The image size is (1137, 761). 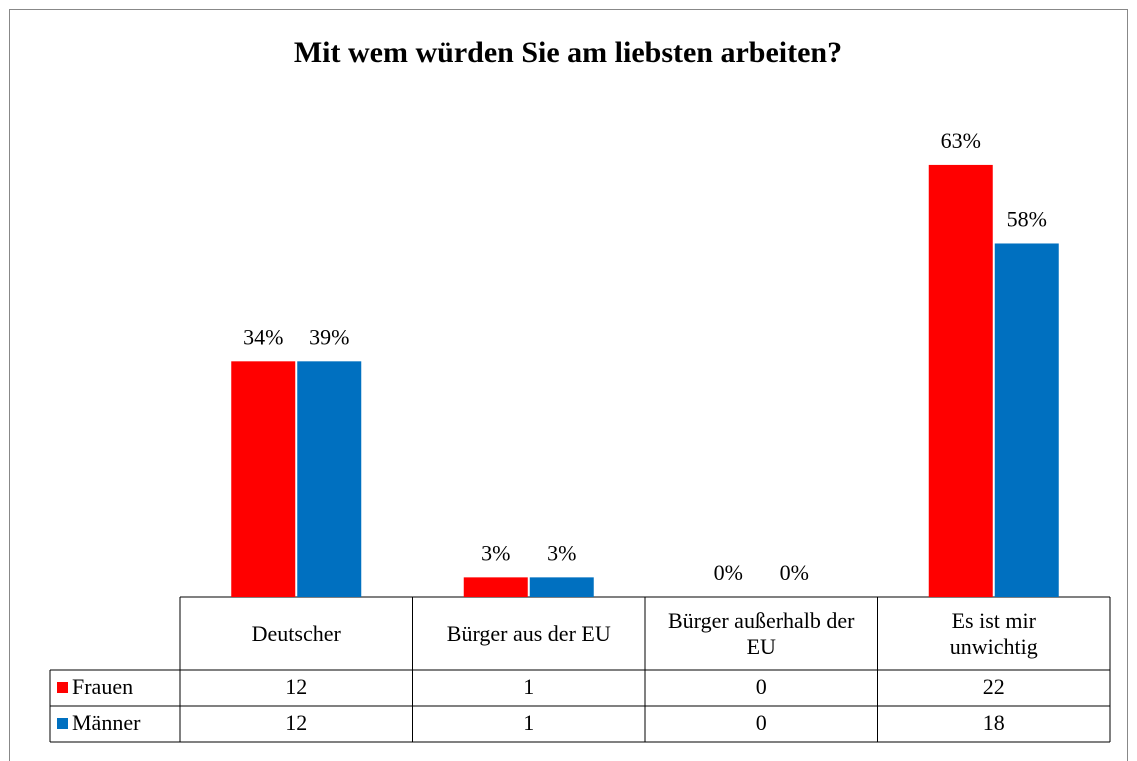 What do you see at coordinates (102, 686) in the screenshot?
I see `legend-label: Frauen` at bounding box center [102, 686].